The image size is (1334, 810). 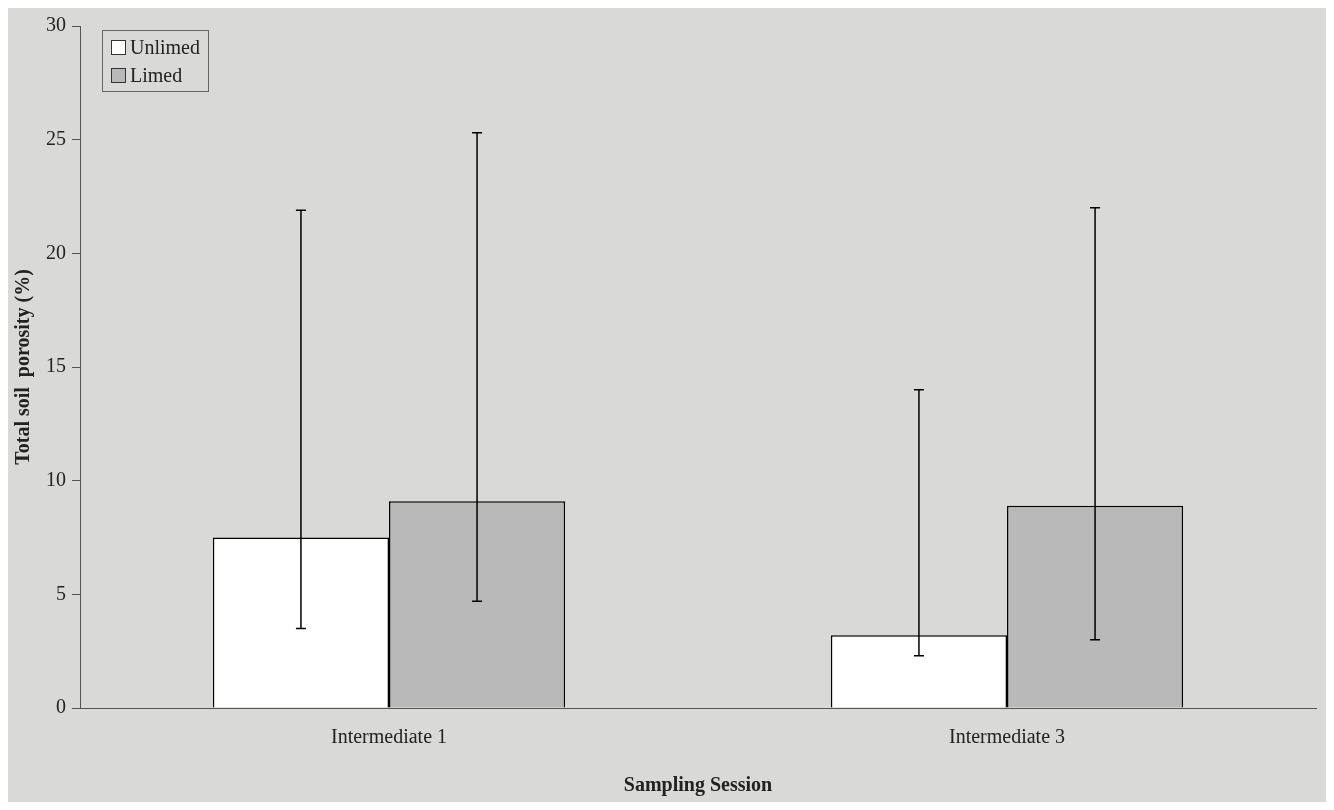 What do you see at coordinates (165, 47) in the screenshot?
I see `legend-label: Unlimed` at bounding box center [165, 47].